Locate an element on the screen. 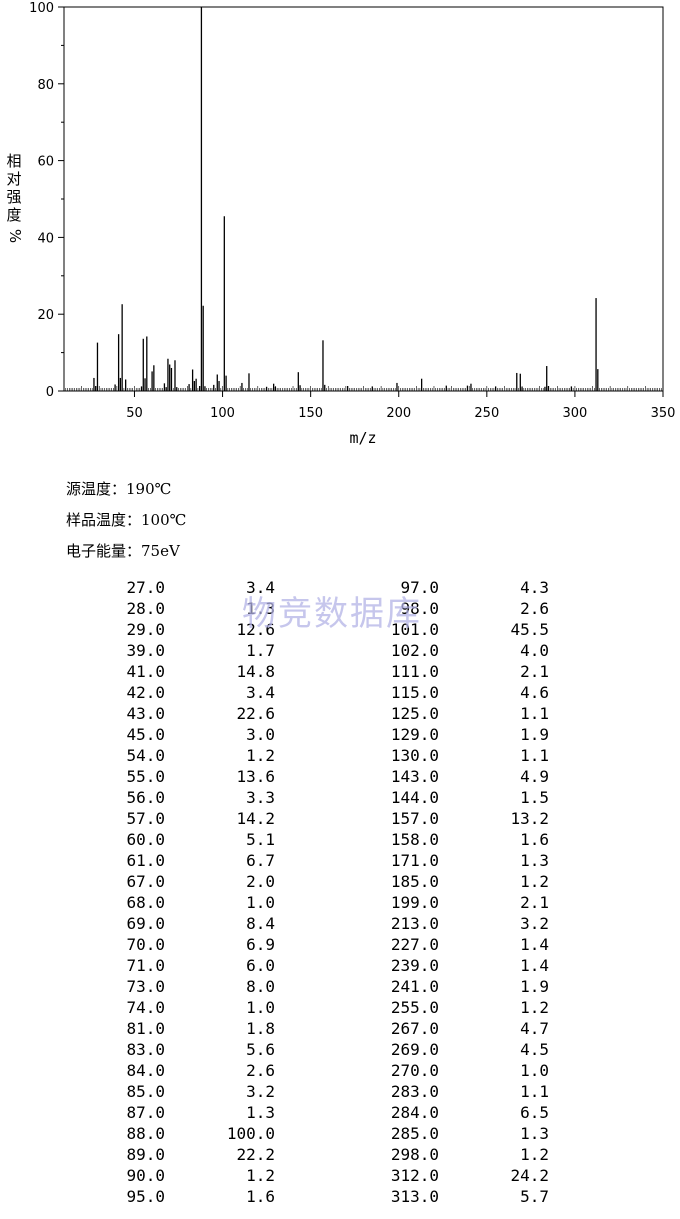 This screenshot has width=680, height=1219. peak-table-mz: 81.0 is located at coordinates (145, 1028).